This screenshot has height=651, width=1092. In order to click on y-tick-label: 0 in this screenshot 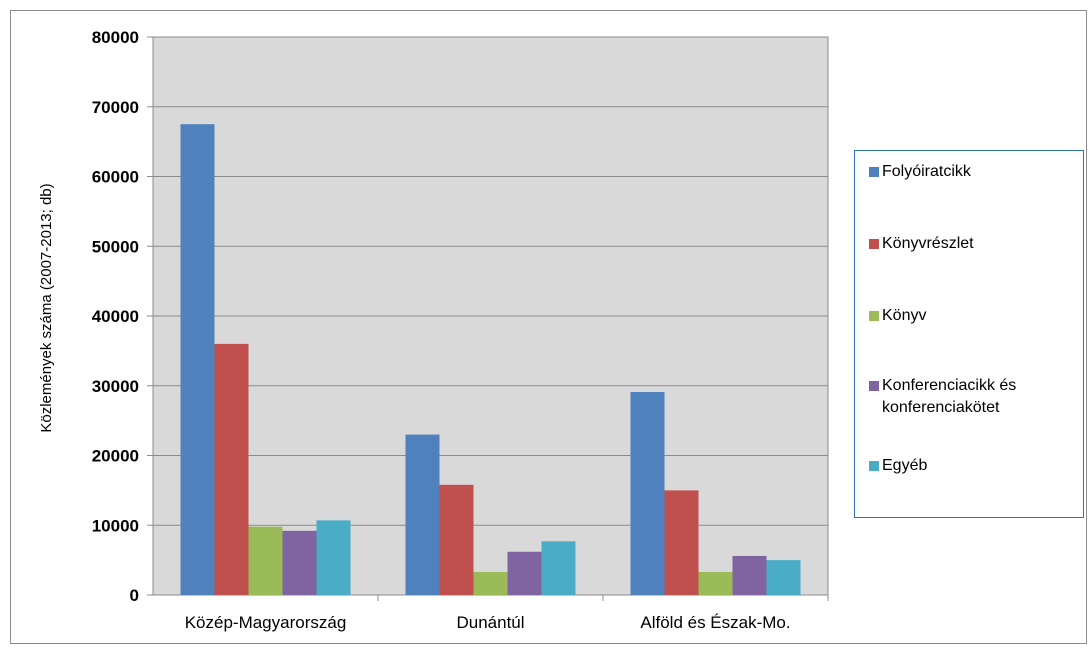, I will do `click(134, 595)`.